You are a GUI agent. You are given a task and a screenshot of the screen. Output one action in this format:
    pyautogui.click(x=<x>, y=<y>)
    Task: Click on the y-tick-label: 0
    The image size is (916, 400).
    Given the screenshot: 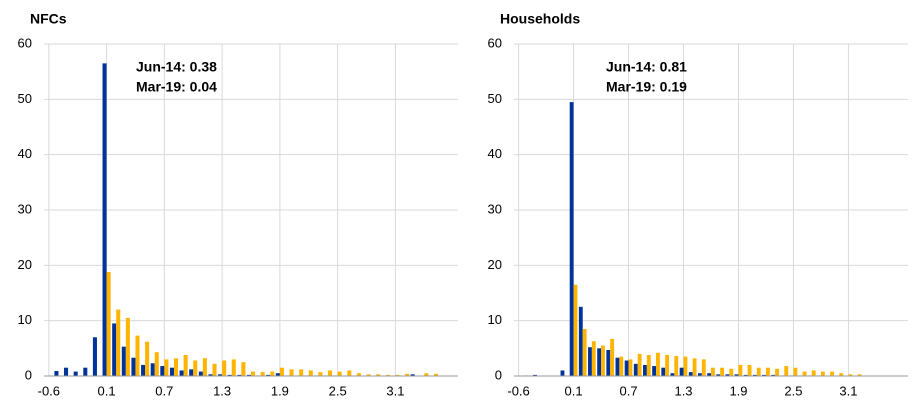 What is the action you would take?
    pyautogui.click(x=498, y=374)
    